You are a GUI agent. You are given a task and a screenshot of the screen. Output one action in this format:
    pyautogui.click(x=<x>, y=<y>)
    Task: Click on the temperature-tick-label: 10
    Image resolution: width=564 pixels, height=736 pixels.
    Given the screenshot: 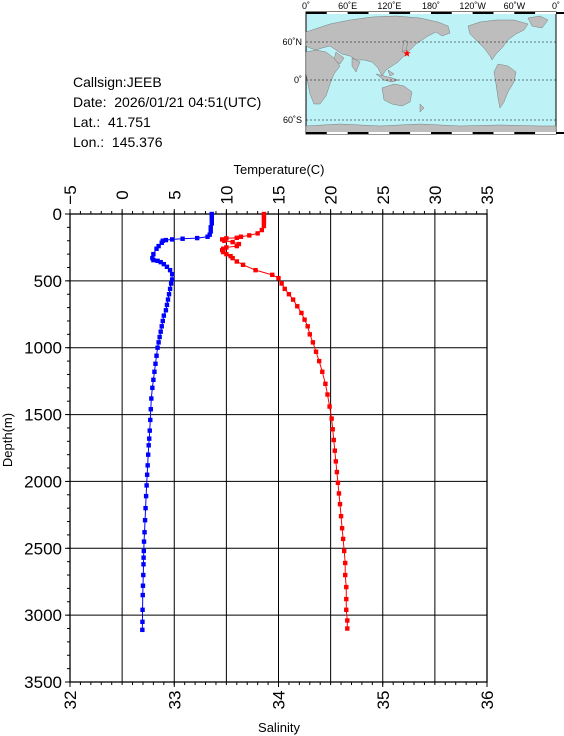 What is the action you would take?
    pyautogui.click(x=226, y=195)
    